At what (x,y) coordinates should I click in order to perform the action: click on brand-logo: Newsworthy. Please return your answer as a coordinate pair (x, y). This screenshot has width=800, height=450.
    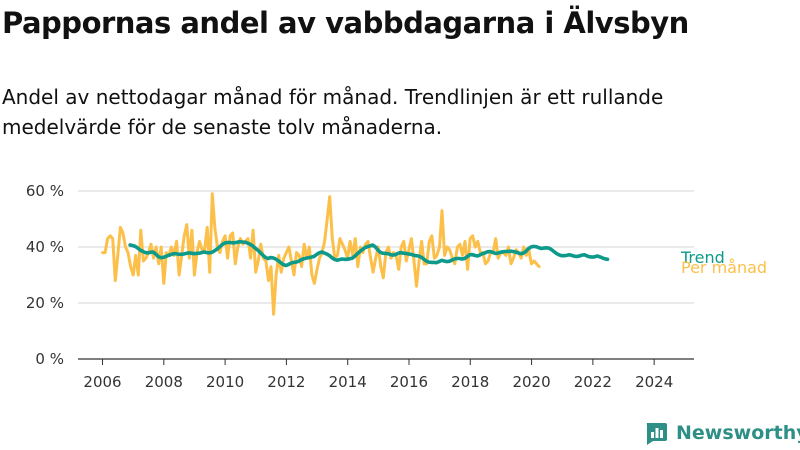
    Looking at the image, I should click on (722, 433).